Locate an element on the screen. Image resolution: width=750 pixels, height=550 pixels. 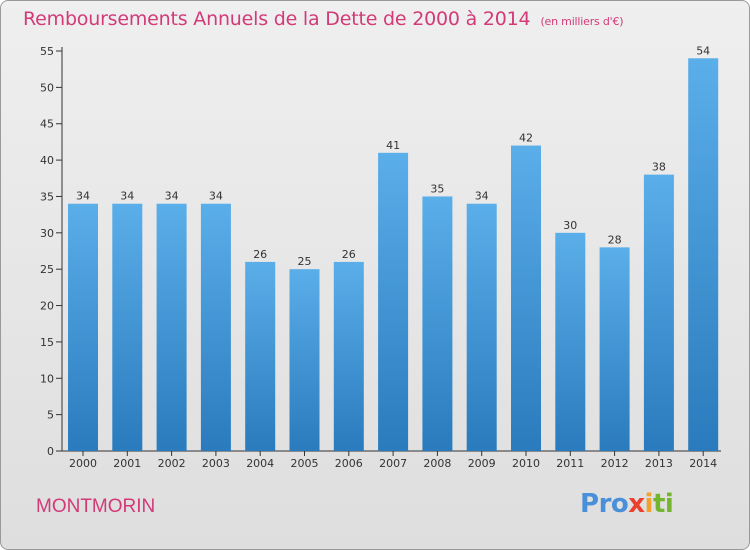
bar-value-label: 41 is located at coordinates (393, 145).